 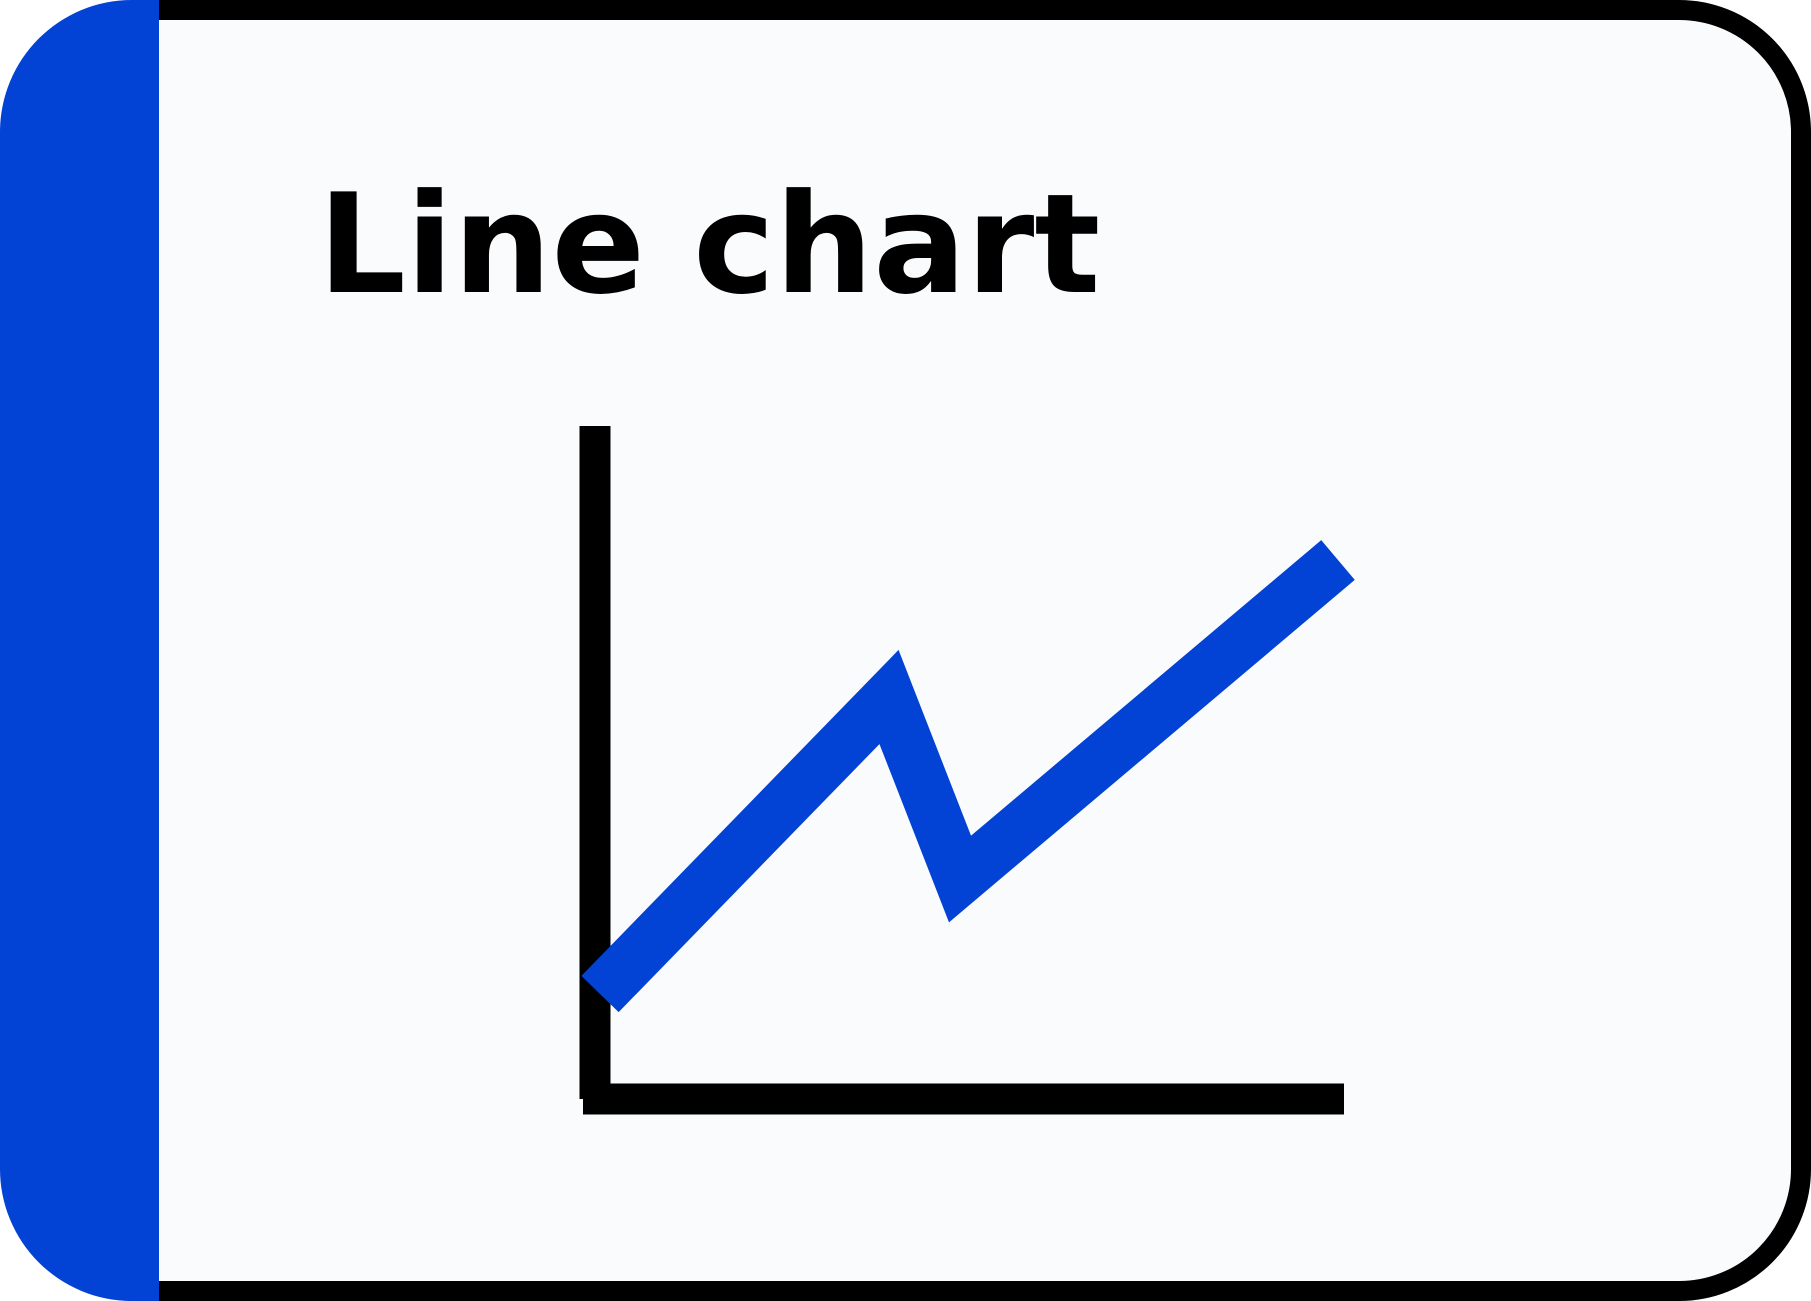 I want to click on accent-stripe, so click(x=79, y=650).